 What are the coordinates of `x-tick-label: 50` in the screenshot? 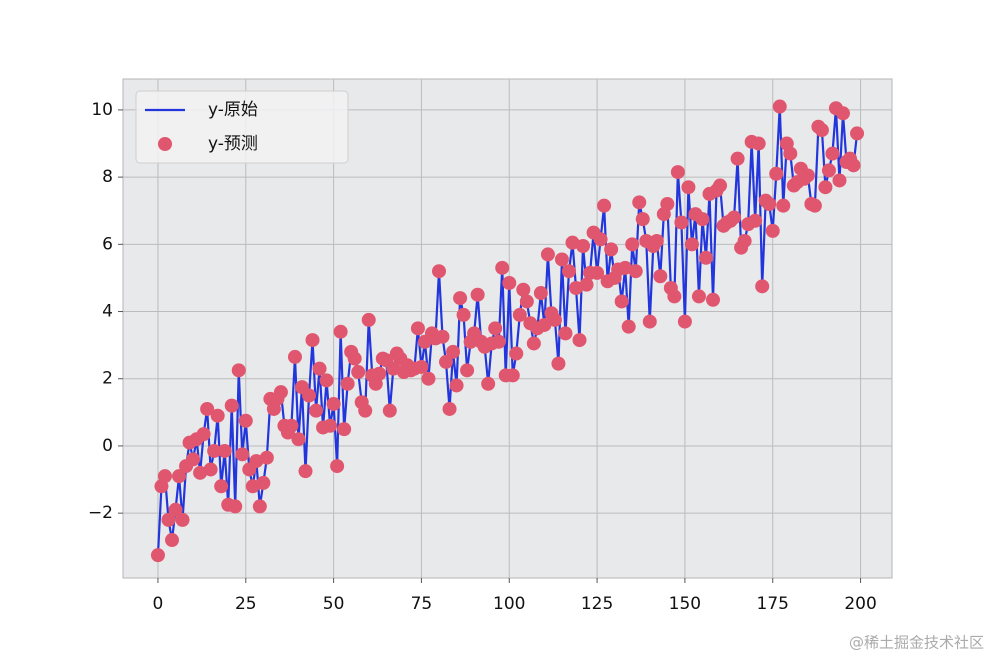 It's located at (334, 604).